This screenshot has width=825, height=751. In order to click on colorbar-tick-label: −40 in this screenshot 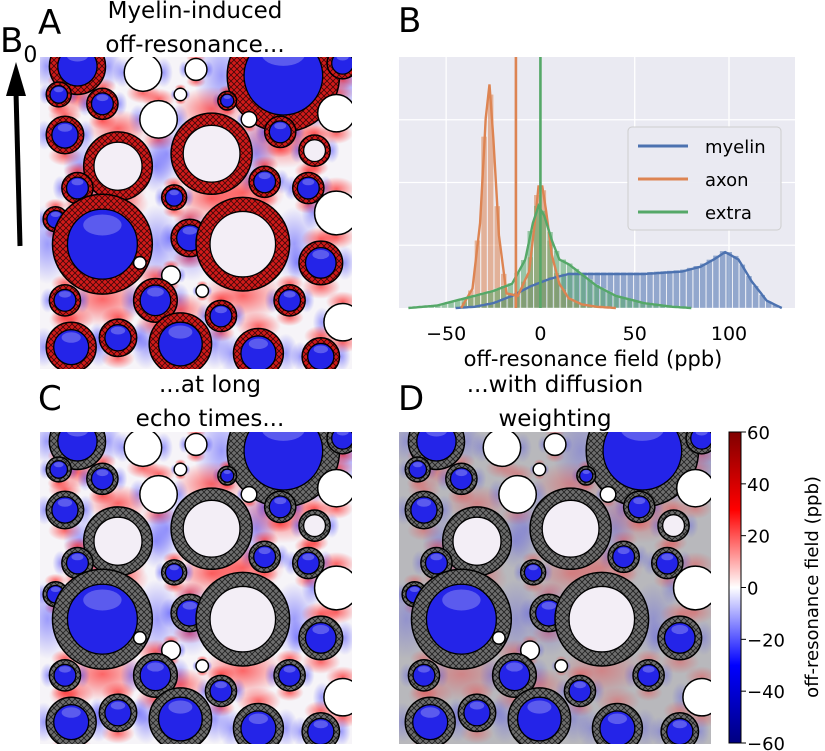, I will do `click(766, 692)`.